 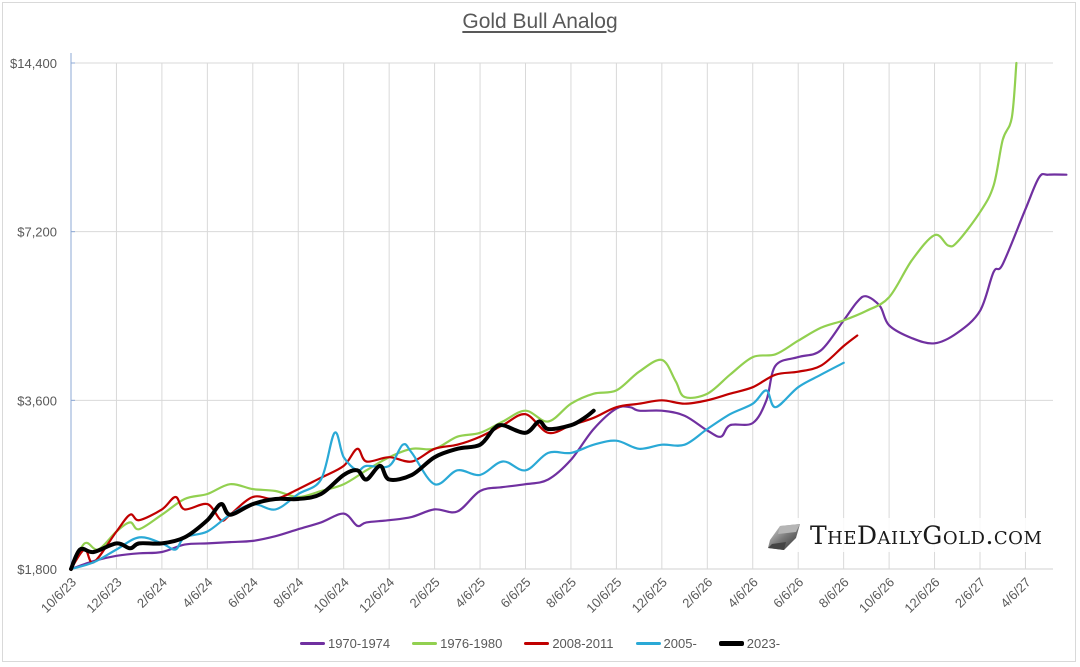 I want to click on watermark-logo: TheDailyGold.com, so click(x=904, y=535).